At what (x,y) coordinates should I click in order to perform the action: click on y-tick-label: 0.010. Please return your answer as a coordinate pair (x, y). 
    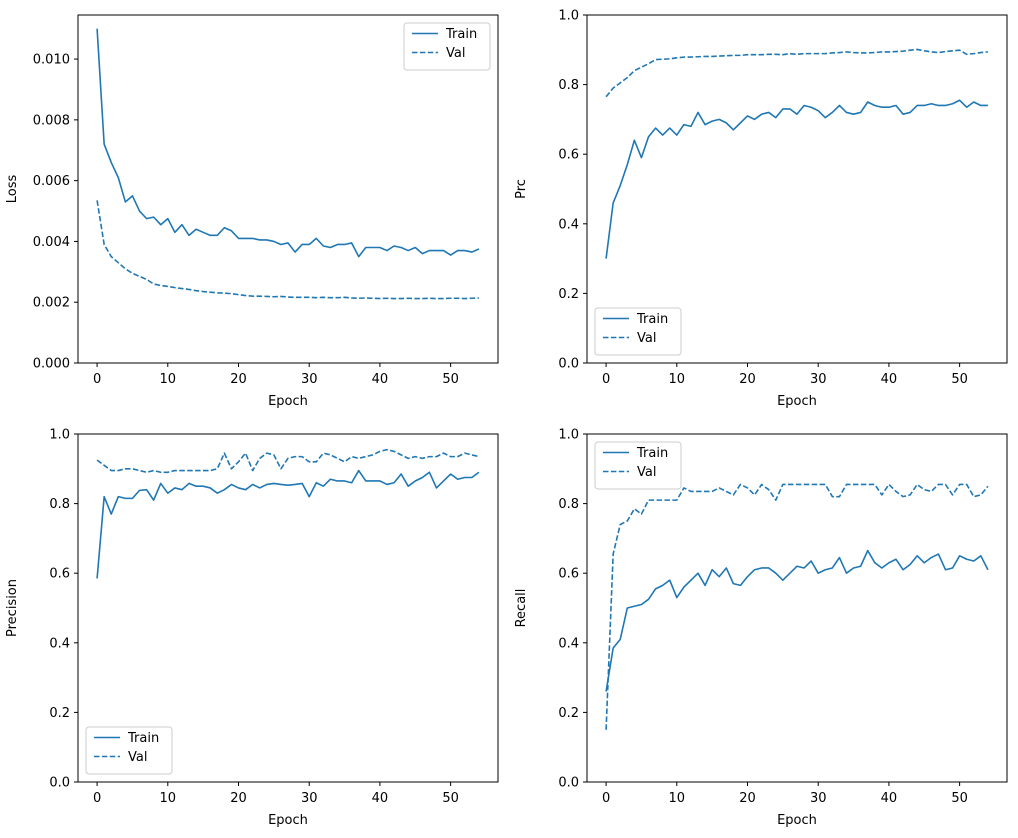
    Looking at the image, I should click on (51, 60).